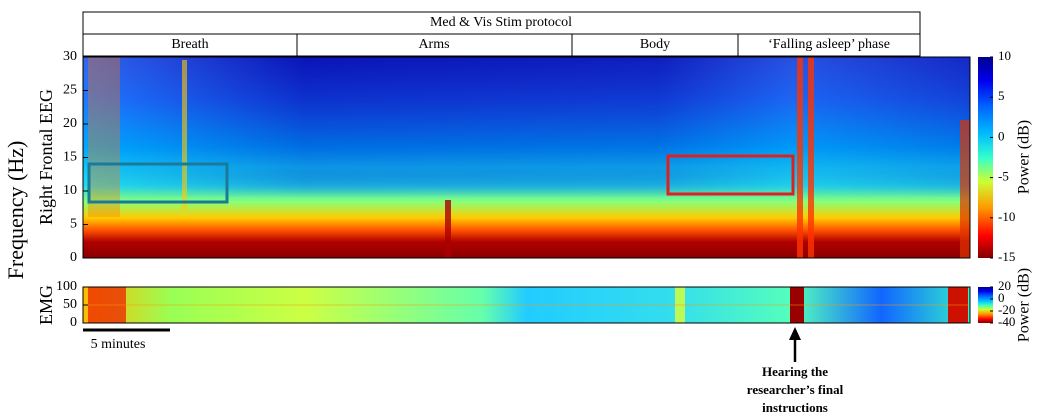  I want to click on colorbar-tick-label: -15, so click(1006, 256).